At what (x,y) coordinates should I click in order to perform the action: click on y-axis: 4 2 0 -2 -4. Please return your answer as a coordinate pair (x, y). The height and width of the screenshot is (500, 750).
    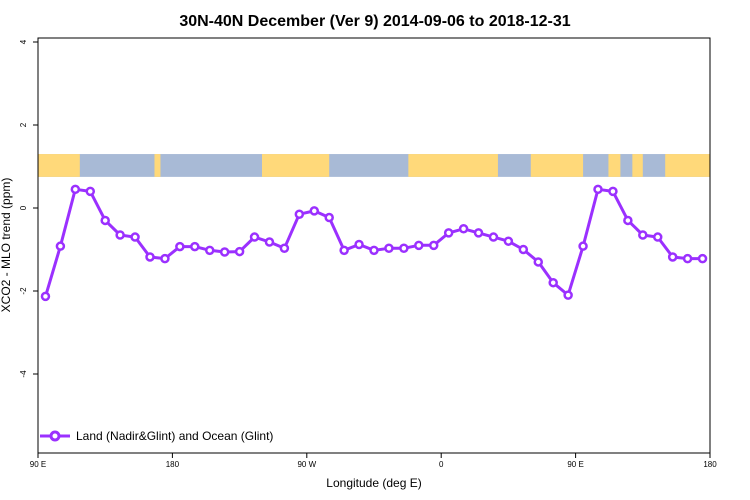
    Looking at the image, I should click on (28, 208).